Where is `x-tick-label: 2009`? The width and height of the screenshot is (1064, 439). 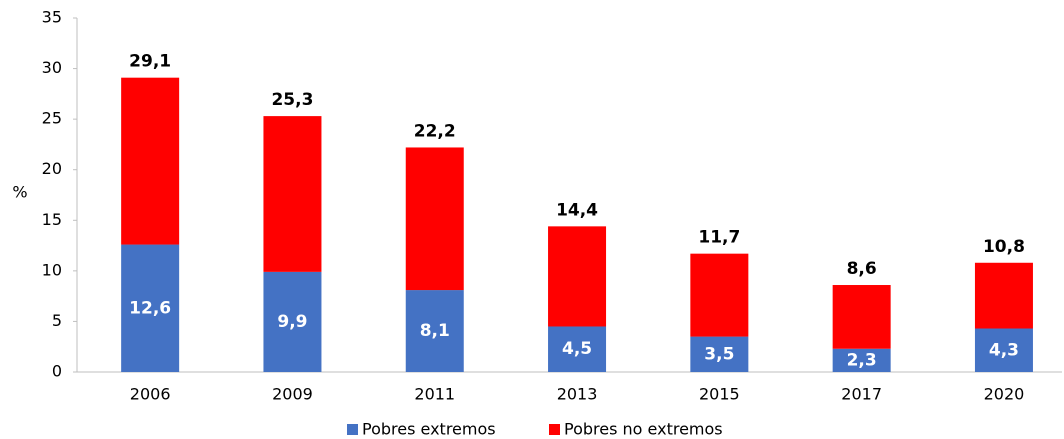
x-tick-label: 2009 is located at coordinates (292, 394).